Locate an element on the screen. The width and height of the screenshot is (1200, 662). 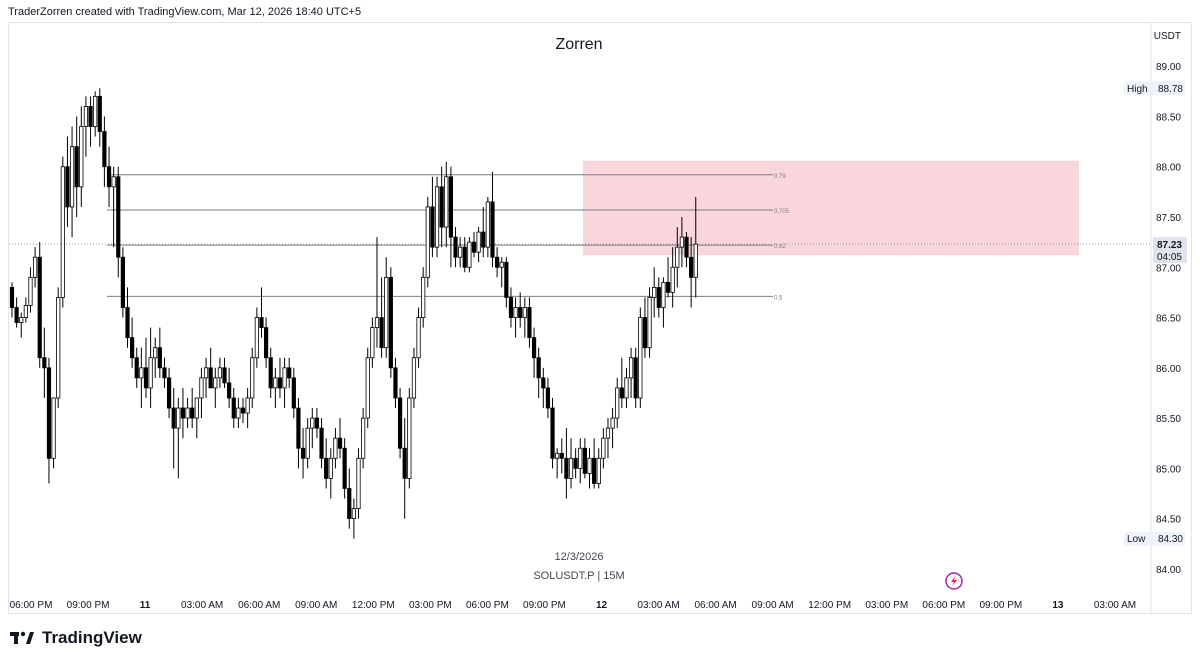
y-tick-label: 88.50 is located at coordinates (1168, 117).